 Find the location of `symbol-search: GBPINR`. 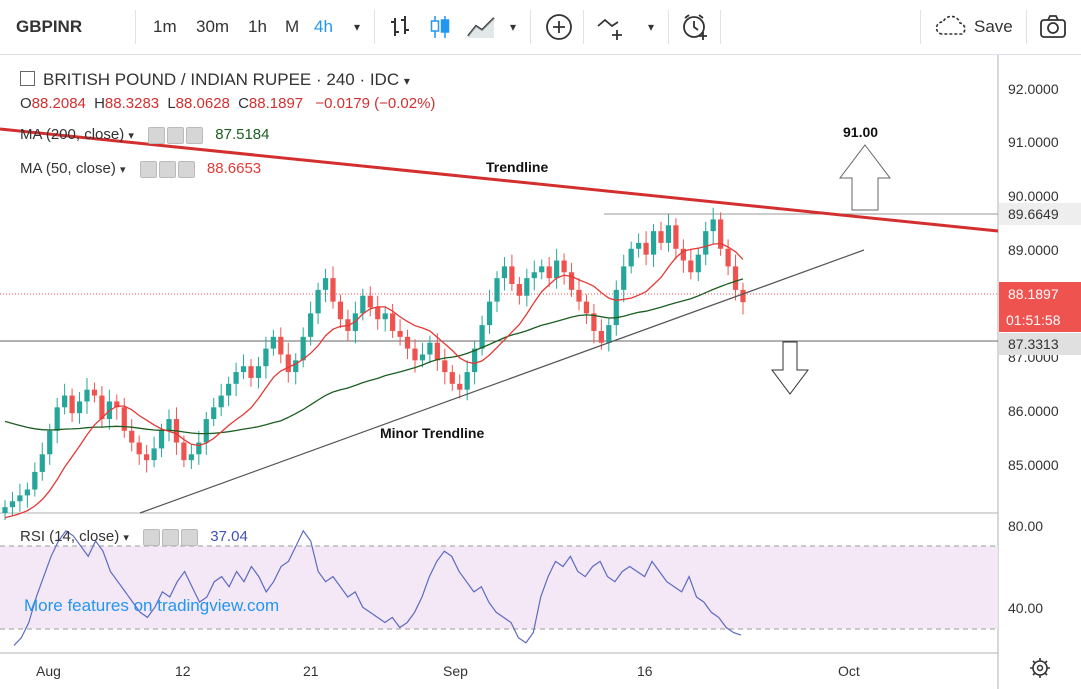

symbol-search: GBPINR is located at coordinates (49, 26).